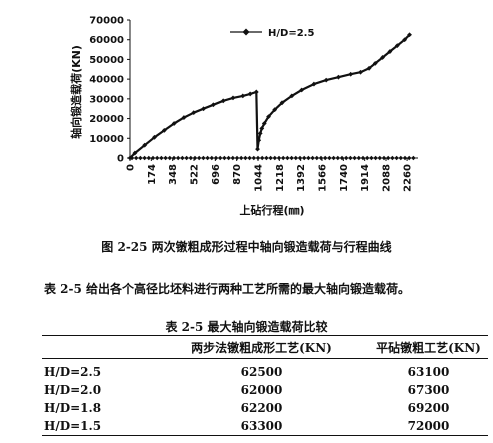  I want to click on y-axis-title: 轴向锻造载荷(KN), so click(76, 92).